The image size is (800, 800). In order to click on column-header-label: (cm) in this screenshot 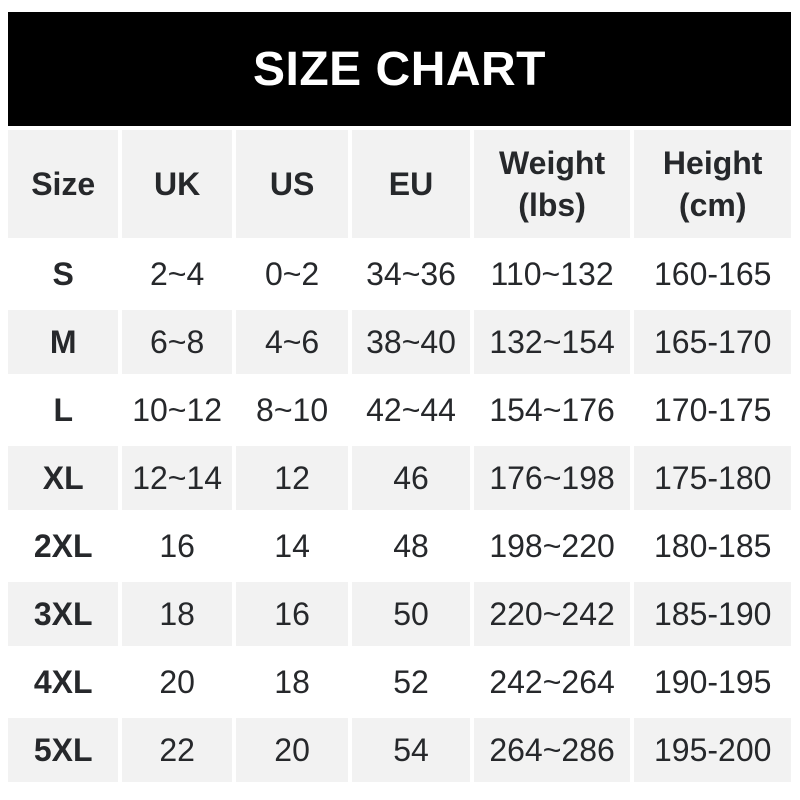, I will do `click(712, 205)`.